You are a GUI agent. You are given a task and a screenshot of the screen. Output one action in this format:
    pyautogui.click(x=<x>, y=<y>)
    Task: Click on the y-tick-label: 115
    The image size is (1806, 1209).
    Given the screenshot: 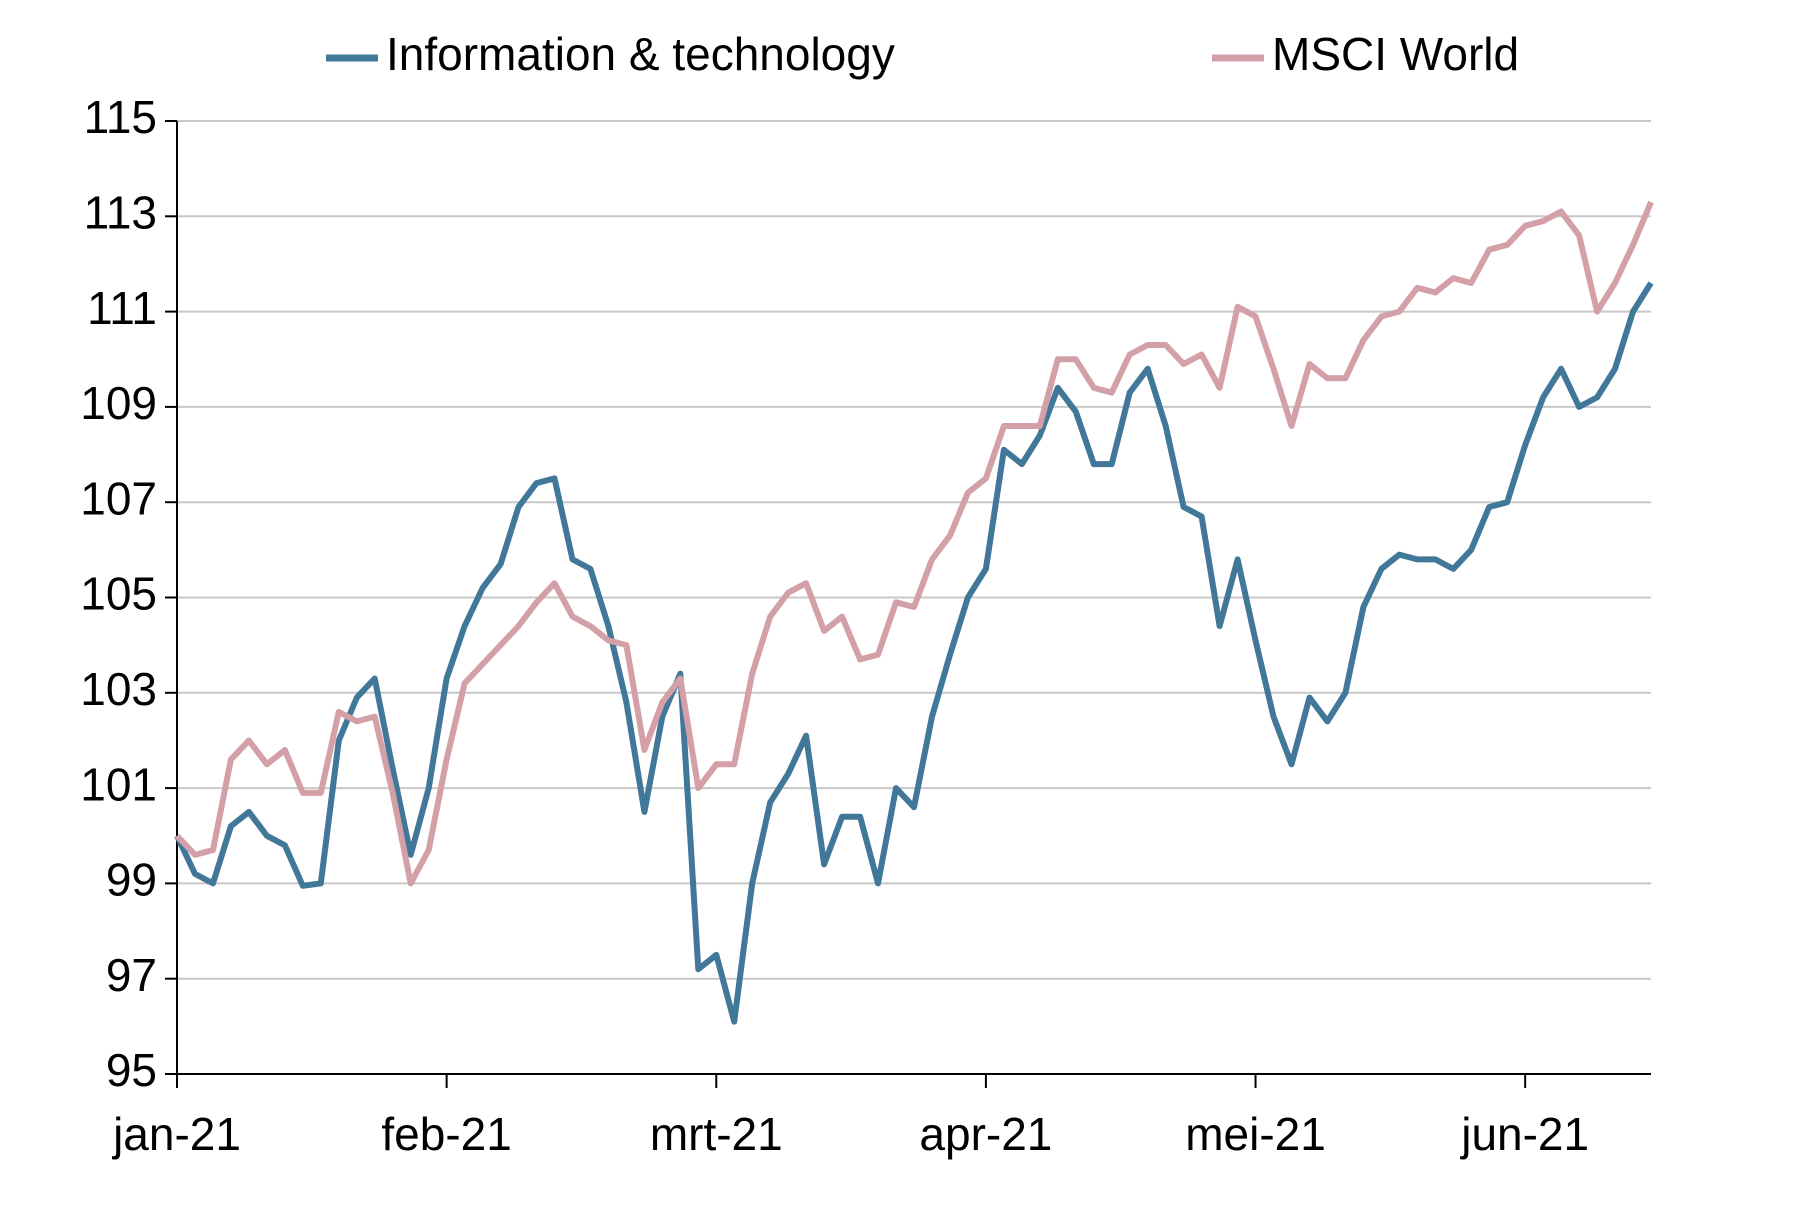 What is the action you would take?
    pyautogui.click(x=120, y=117)
    